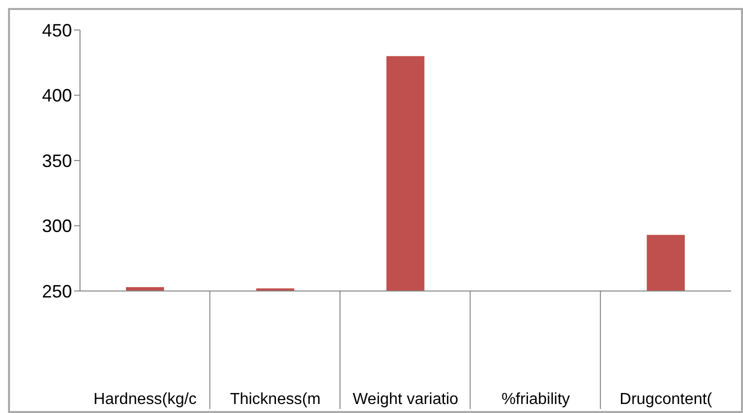  What do you see at coordinates (535, 399) in the screenshot?
I see `x-tick-label: %friability` at bounding box center [535, 399].